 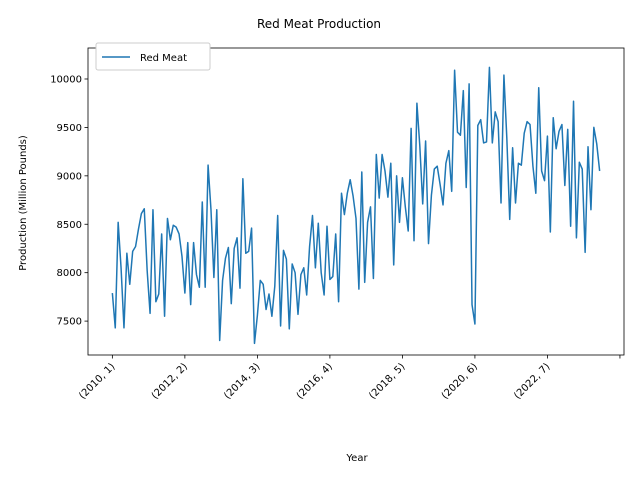 I want to click on y-tick-label: 9500, so click(x=69, y=128).